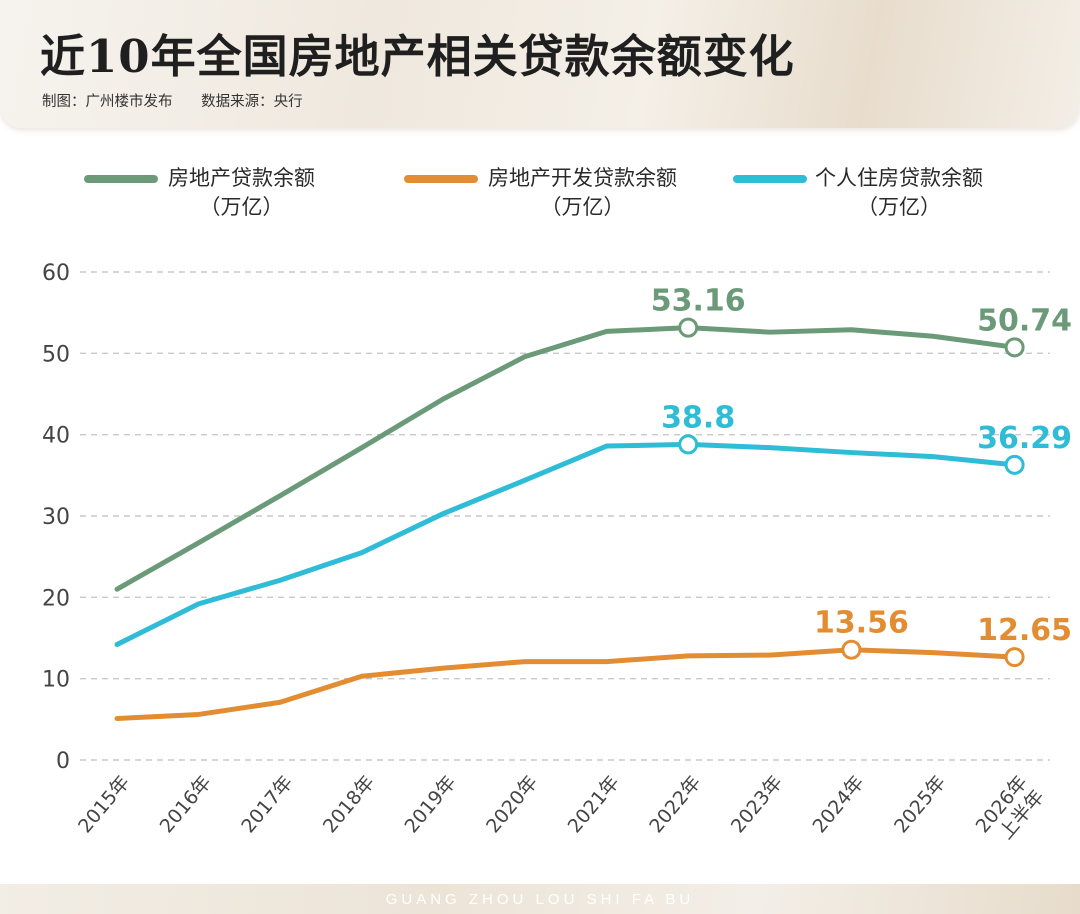  I want to click on x-tick-label-line: 2024年, so click(838, 805).